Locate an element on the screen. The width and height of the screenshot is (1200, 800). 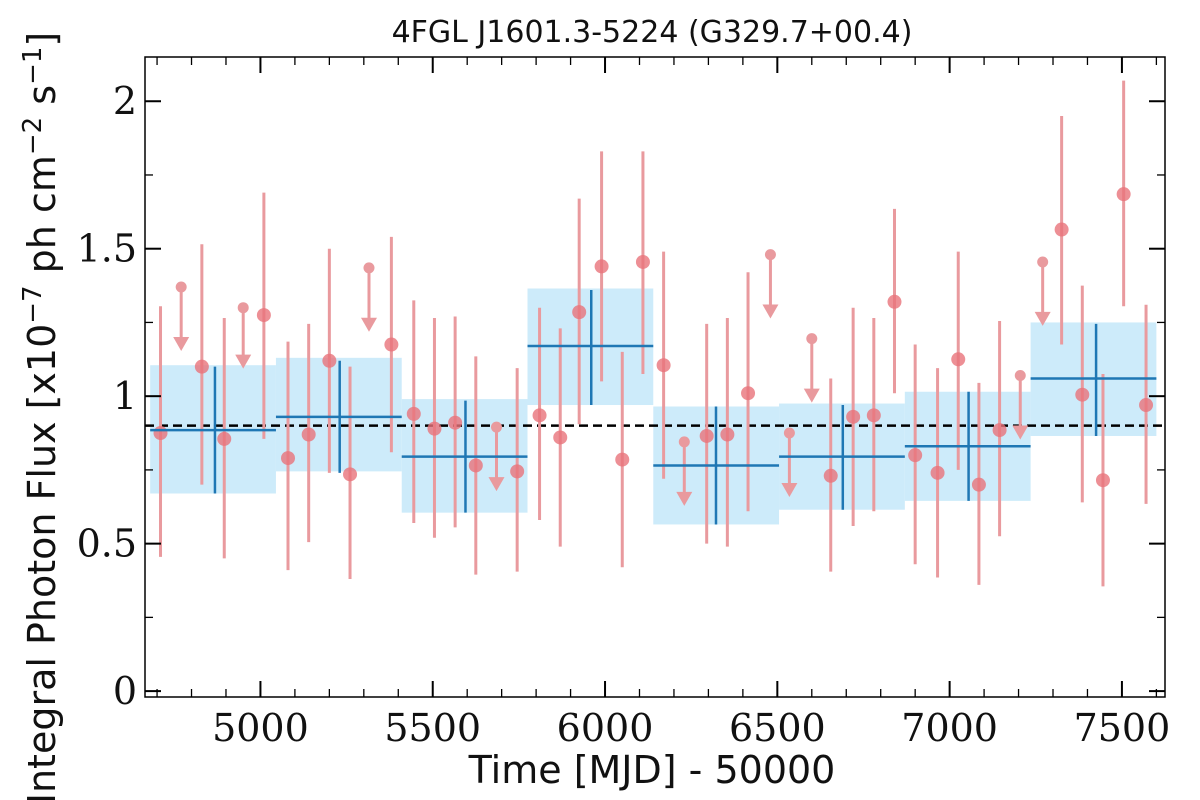
chart-title: 4FGL J1601.3-5224 (G329.7+00.4) is located at coordinates (652, 32).